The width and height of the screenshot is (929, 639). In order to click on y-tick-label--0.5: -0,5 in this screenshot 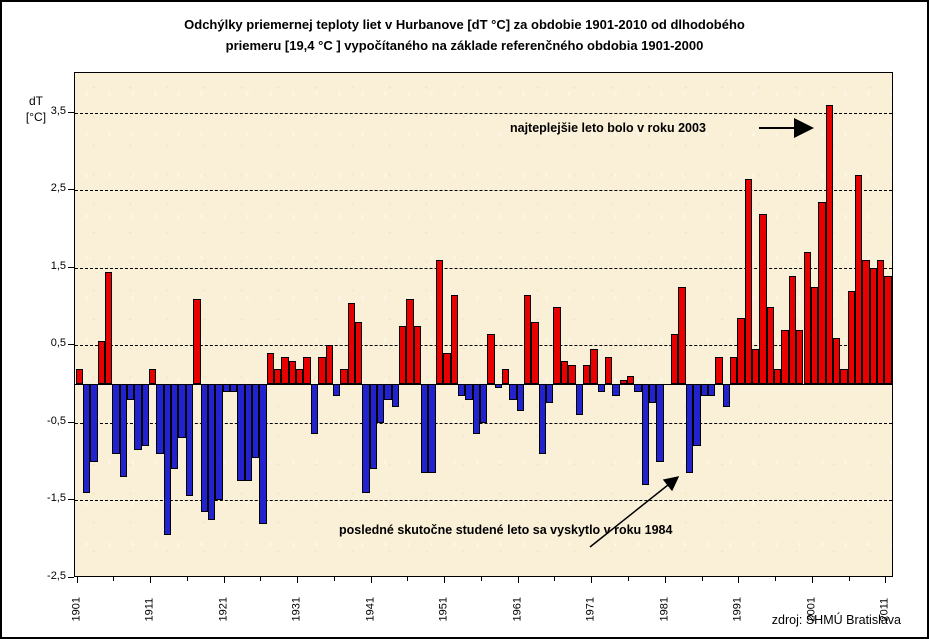, I will do `click(56, 420)`.